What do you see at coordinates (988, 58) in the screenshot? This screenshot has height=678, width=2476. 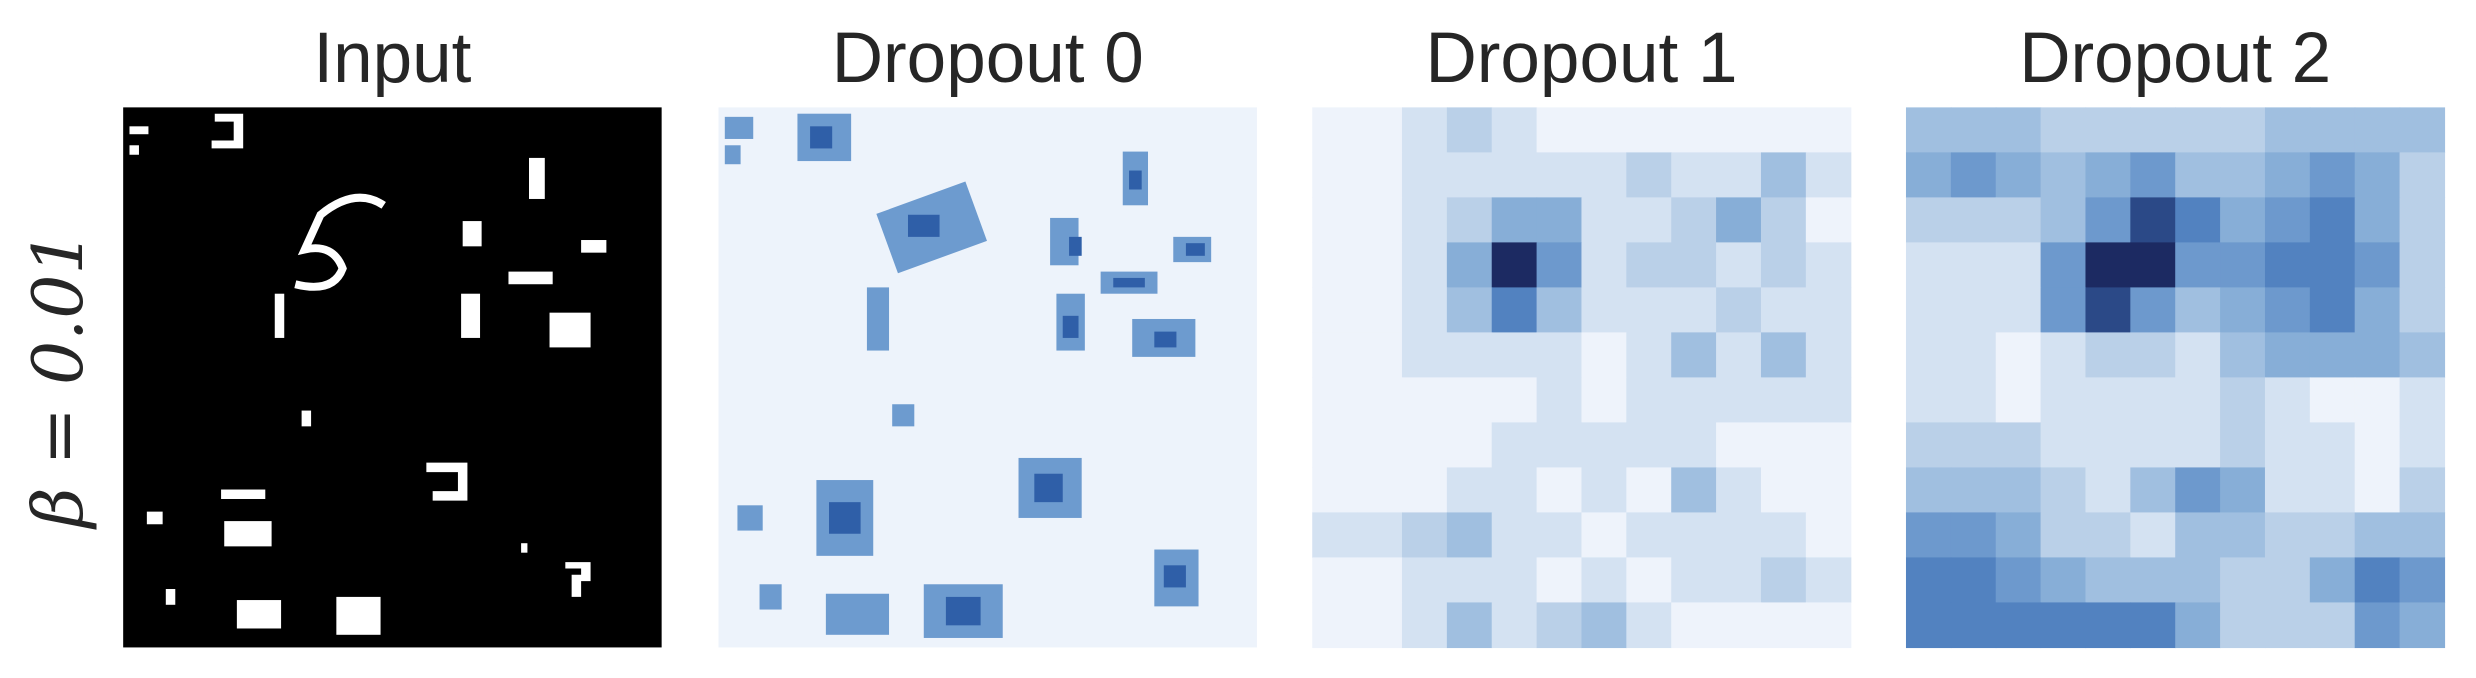 I see `panel-title: Dropout 0` at bounding box center [988, 58].